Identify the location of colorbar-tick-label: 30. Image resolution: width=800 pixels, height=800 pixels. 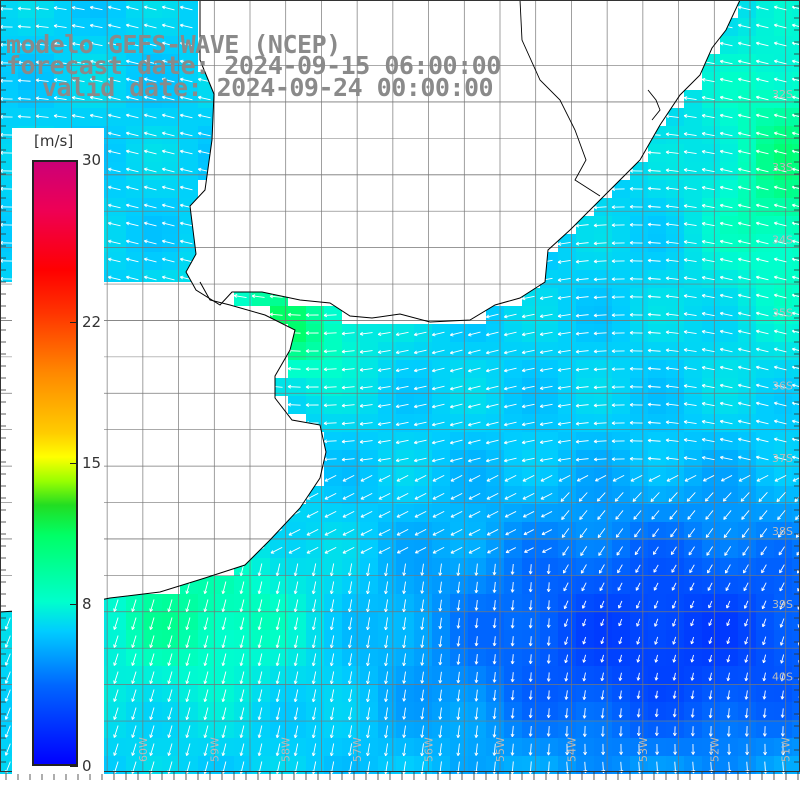
(92, 160).